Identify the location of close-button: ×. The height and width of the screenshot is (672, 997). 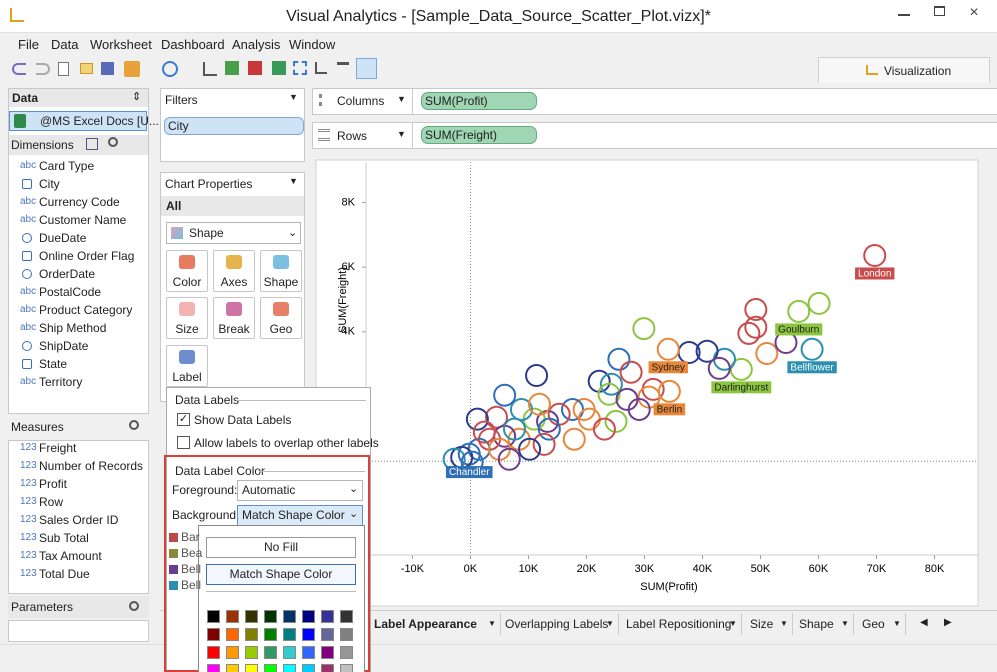
(974, 12).